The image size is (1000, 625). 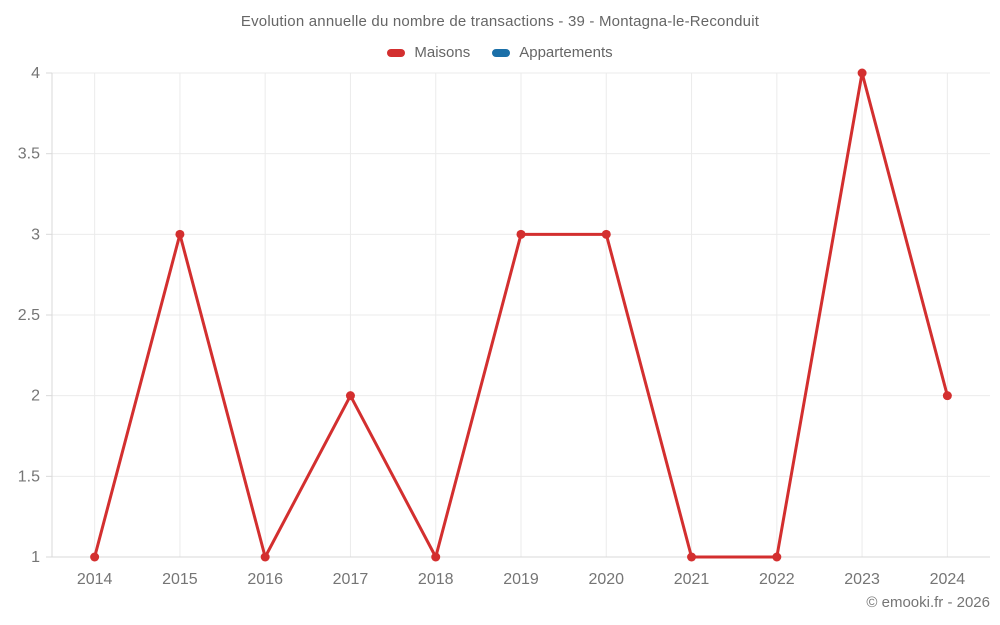 I want to click on y-tick-label: 1.5, so click(x=29, y=476).